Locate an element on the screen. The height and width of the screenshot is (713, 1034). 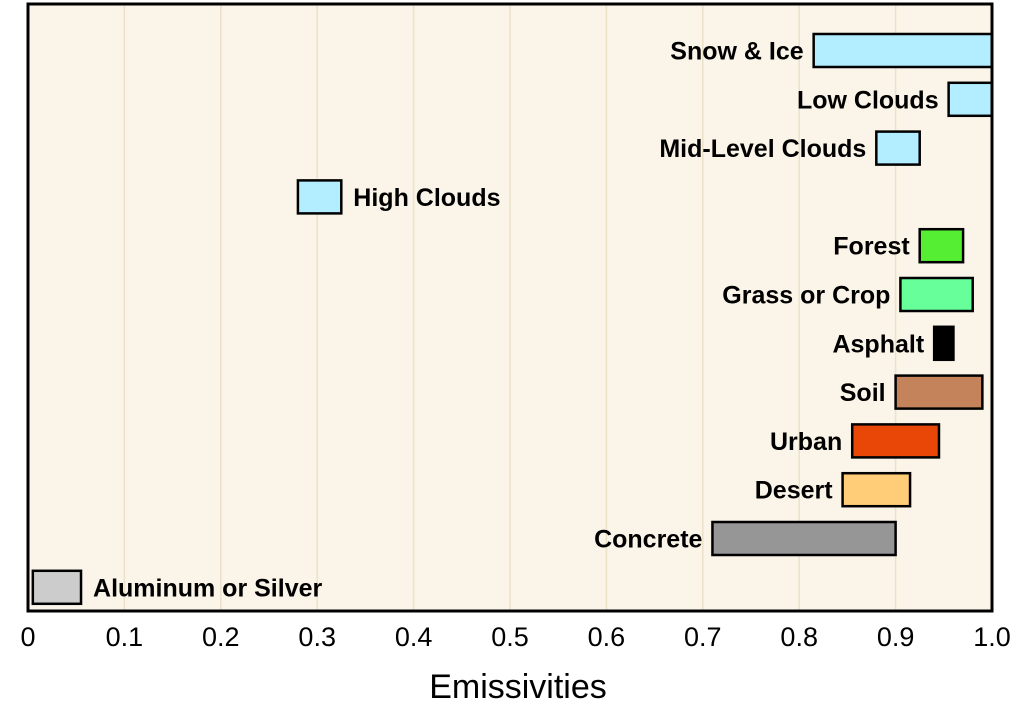
bar-group: Mid-Level Clouds is located at coordinates (790, 148).